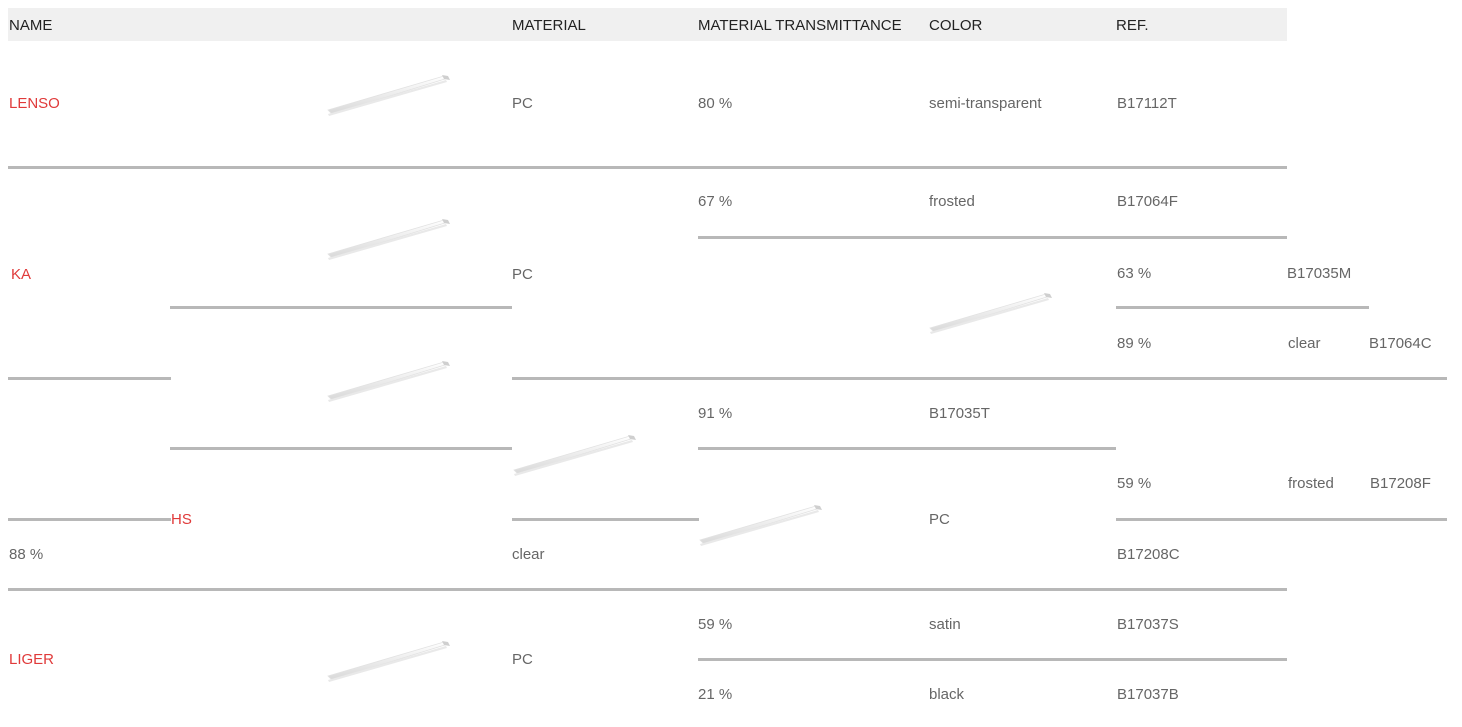 This screenshot has width=1462, height=727. I want to click on product-name-ka: KA, so click(21, 274).